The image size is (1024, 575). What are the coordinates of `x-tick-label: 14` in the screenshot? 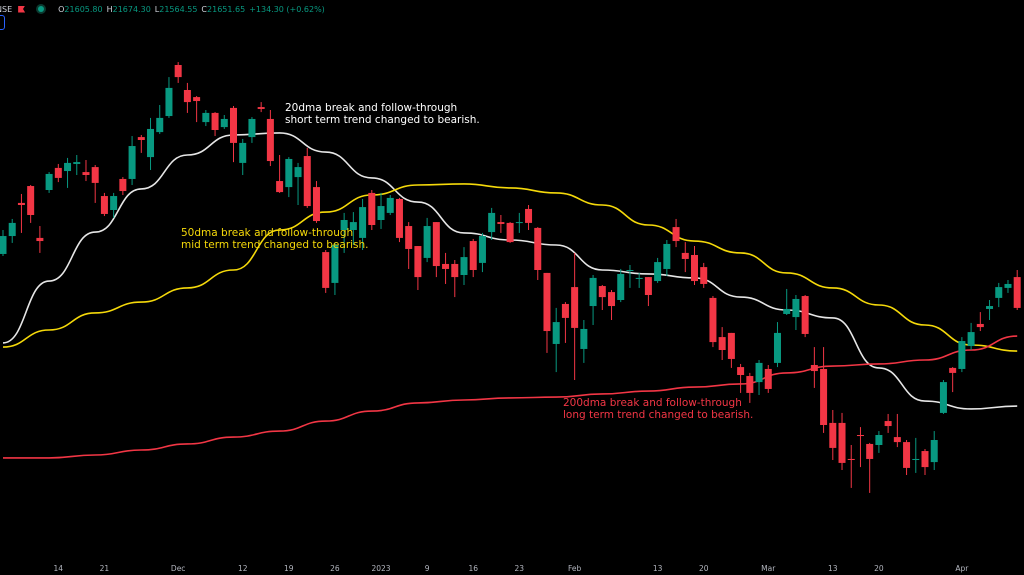 It's located at (59, 568).